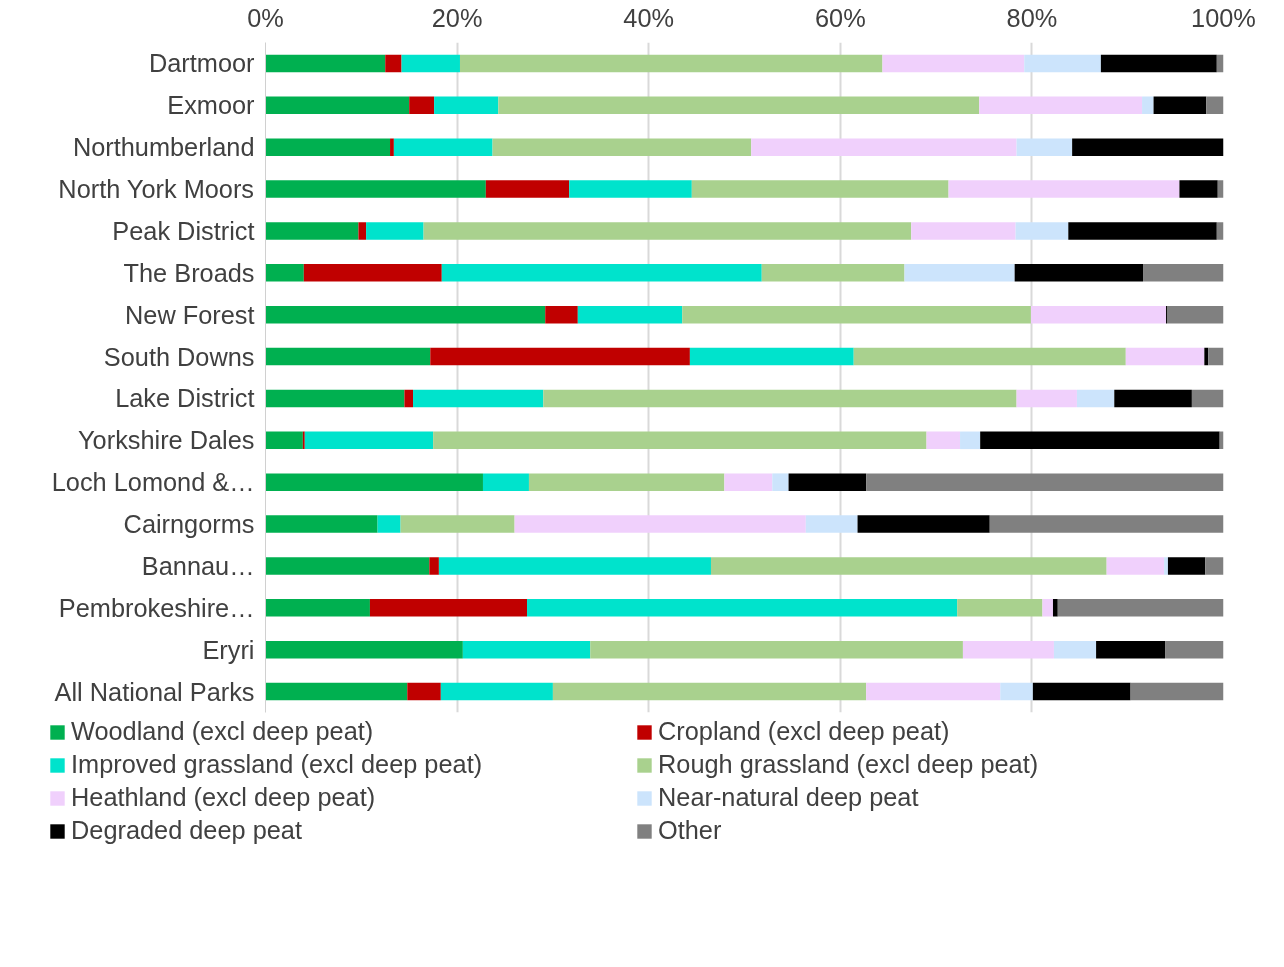 Image resolution: width=1284 pixels, height=967 pixels. What do you see at coordinates (185, 398) in the screenshot?
I see `y-tick-label: Lake District` at bounding box center [185, 398].